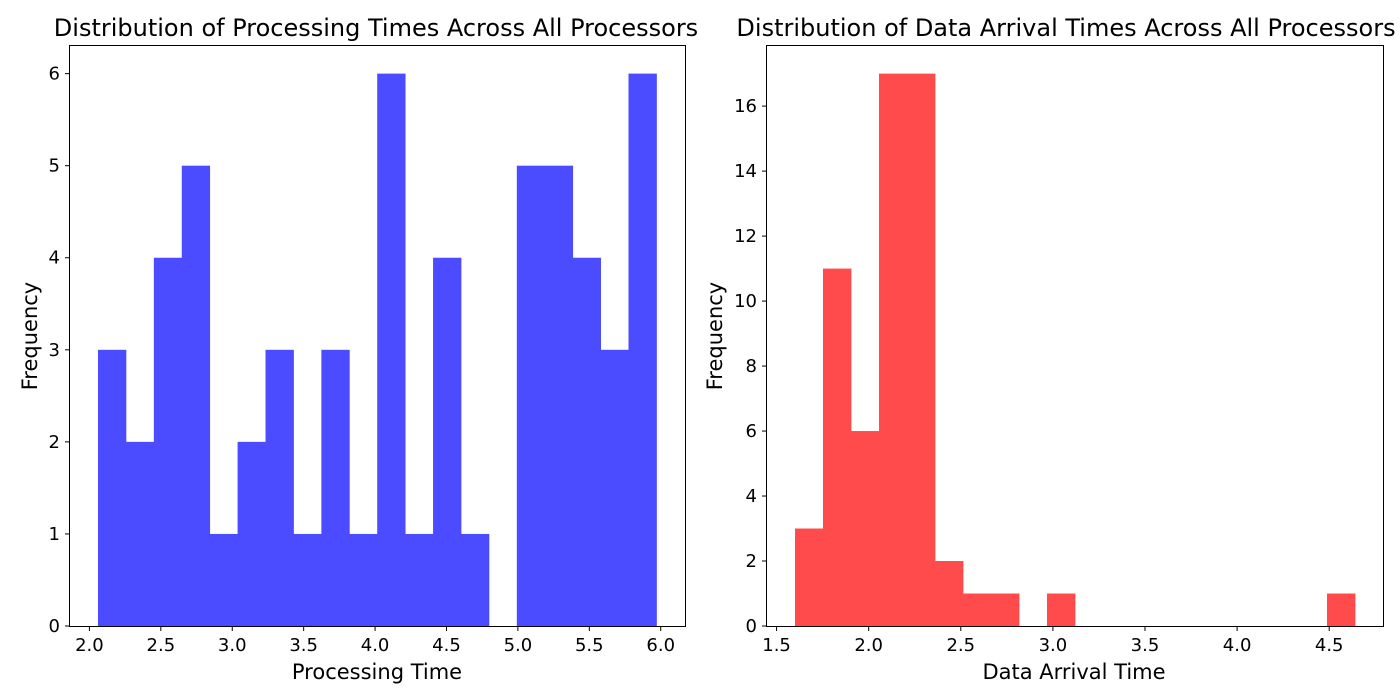  Describe the element at coordinates (377, 672) in the screenshot. I see `x-axis-label-processing: Processing Time` at that location.